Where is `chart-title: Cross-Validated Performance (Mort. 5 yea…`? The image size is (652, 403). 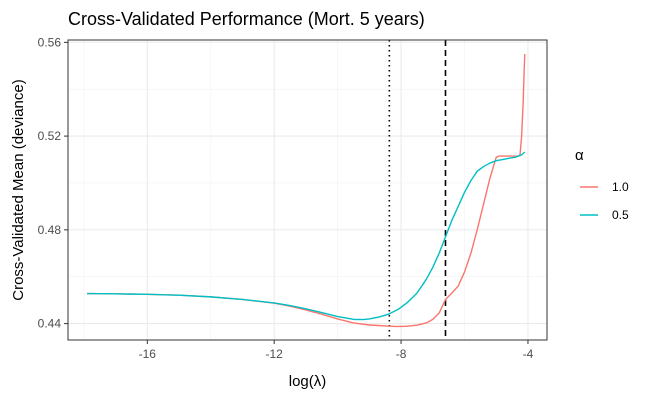
chart-title: Cross-Validated Performance (Mort. 5 yea… is located at coordinates (246, 19).